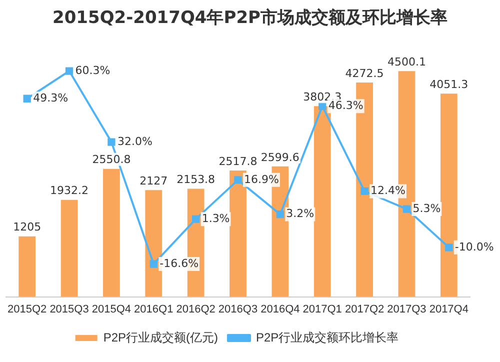 Image resolution: width=500 pixels, height=362 pixels. I want to click on legend-label: P2P行业成交额(亿元), so click(160, 337).